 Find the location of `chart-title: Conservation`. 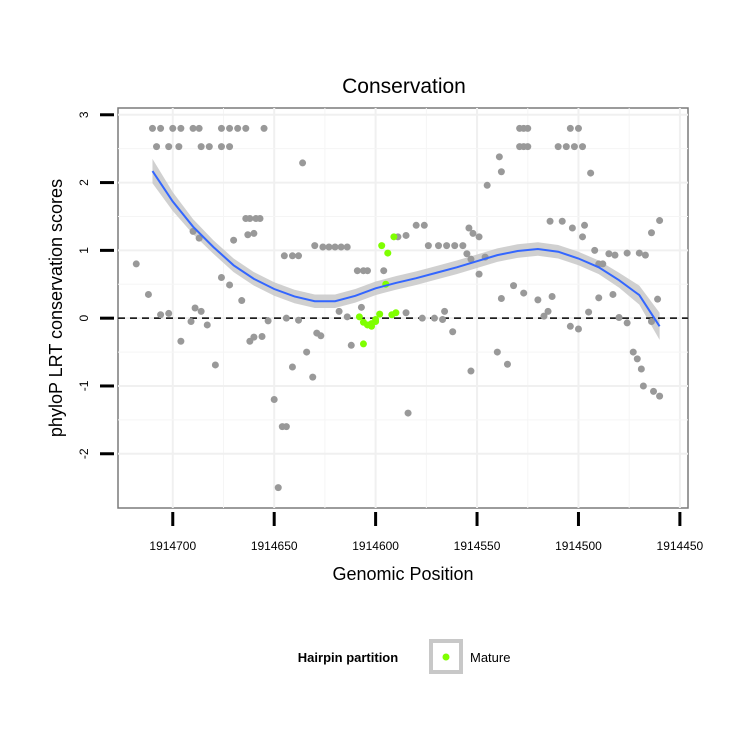

chart-title: Conservation is located at coordinates (404, 86).